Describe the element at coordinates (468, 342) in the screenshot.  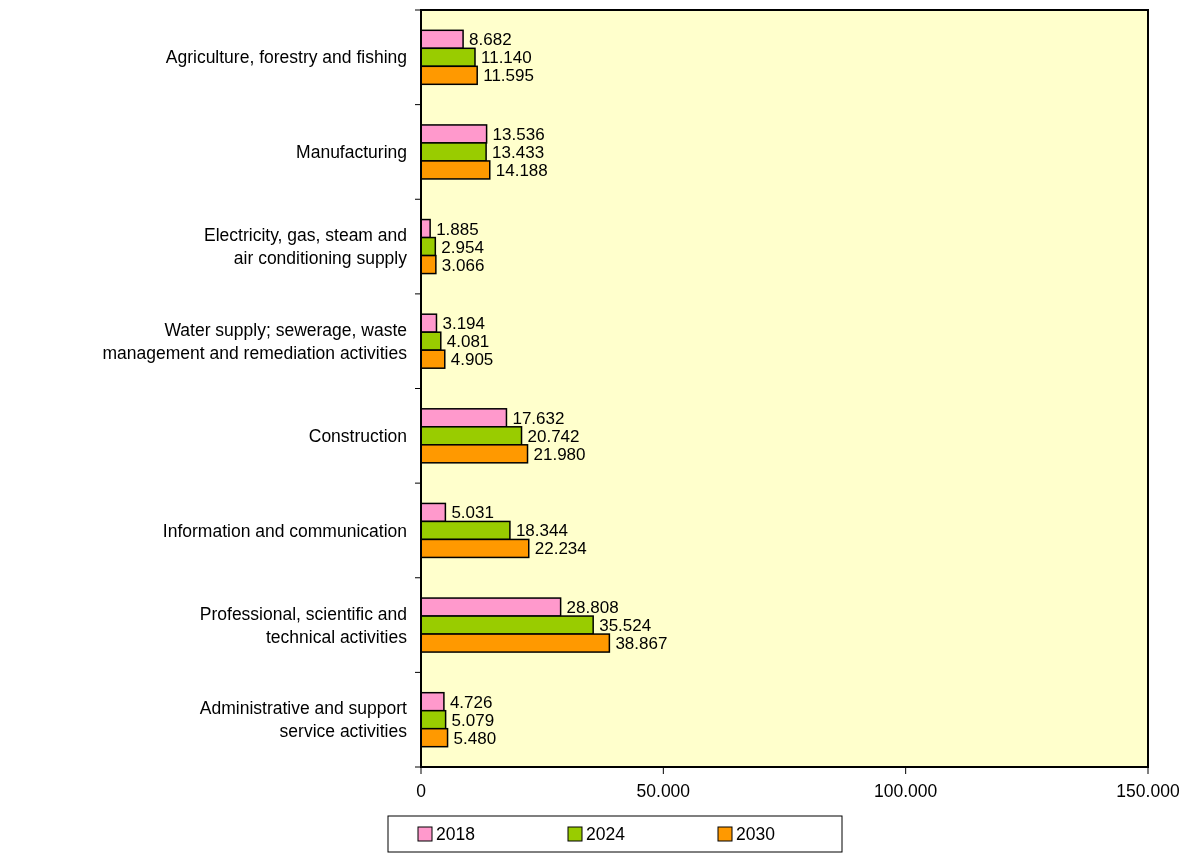
I see `data-label: 4.081` at that location.